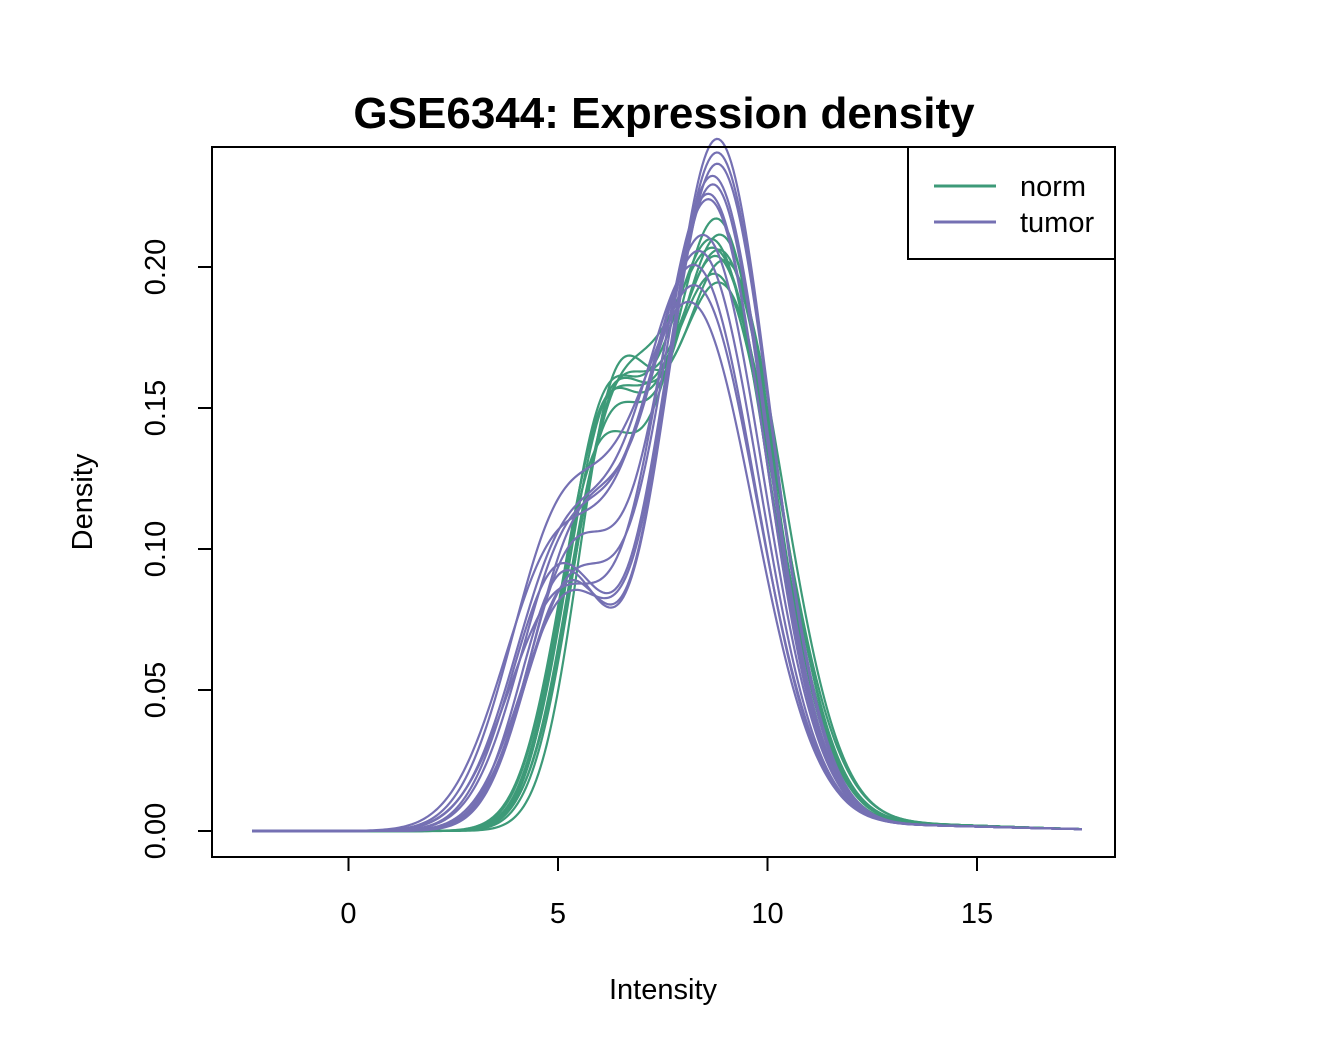 Image resolution: width=1326 pixels, height=1052 pixels. Describe the element at coordinates (156, 408) in the screenshot. I see `y-tick-label: 0.15` at that location.